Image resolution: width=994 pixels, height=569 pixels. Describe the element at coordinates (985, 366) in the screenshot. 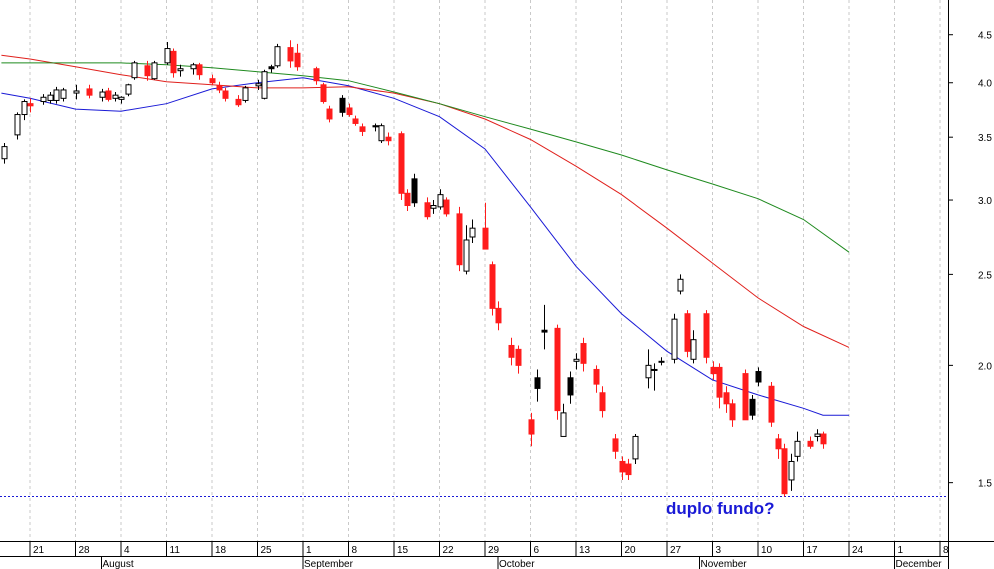

I see `y-tick-label: 2.0` at that location.